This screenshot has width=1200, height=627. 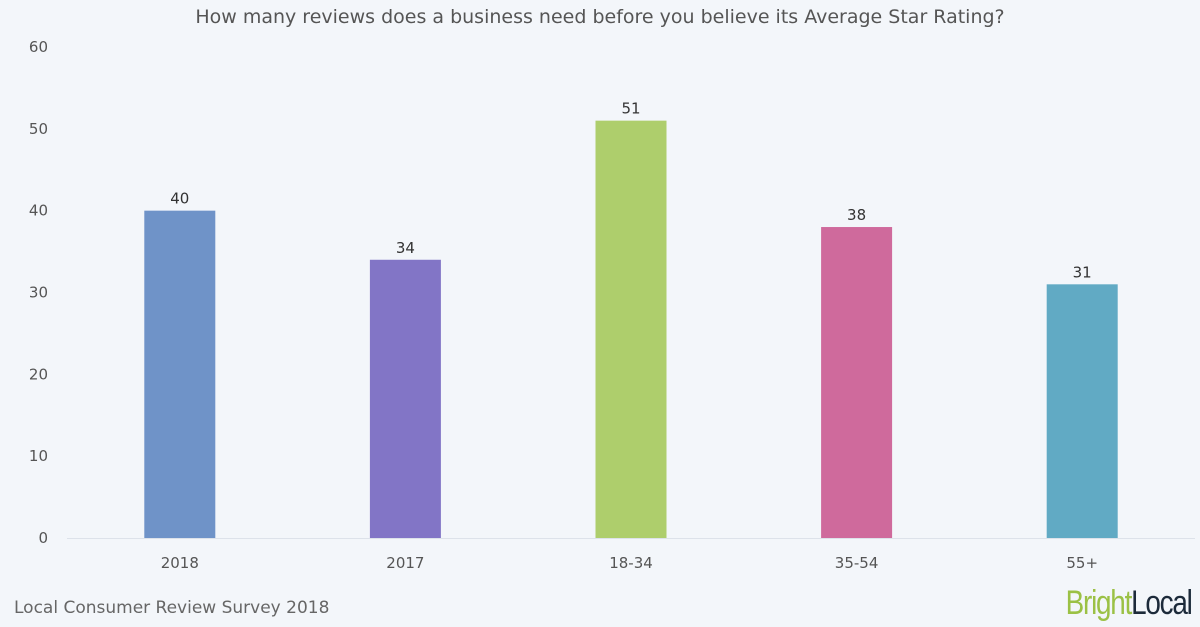 What do you see at coordinates (405, 563) in the screenshot?
I see `x-tick-label: 2017` at bounding box center [405, 563].